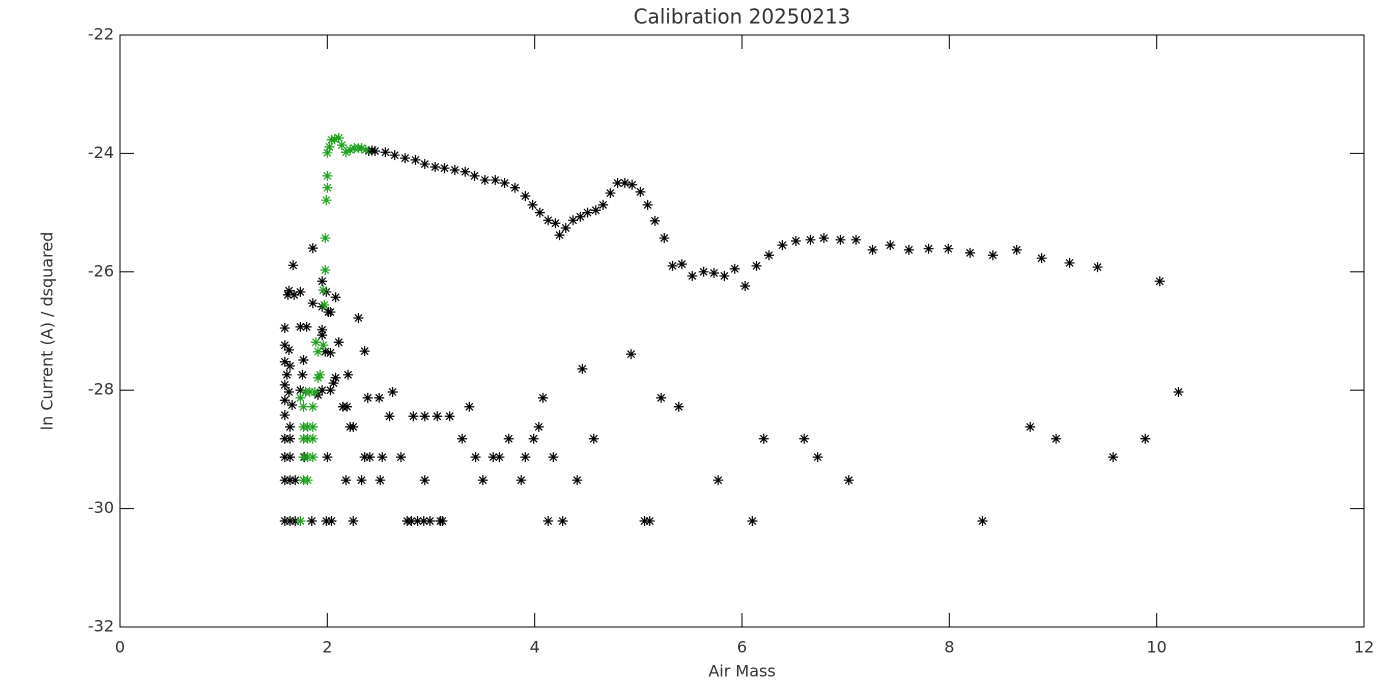 The width and height of the screenshot is (1400, 700). Describe the element at coordinates (120, 647) in the screenshot. I see `x-tick-label: 0` at that location.